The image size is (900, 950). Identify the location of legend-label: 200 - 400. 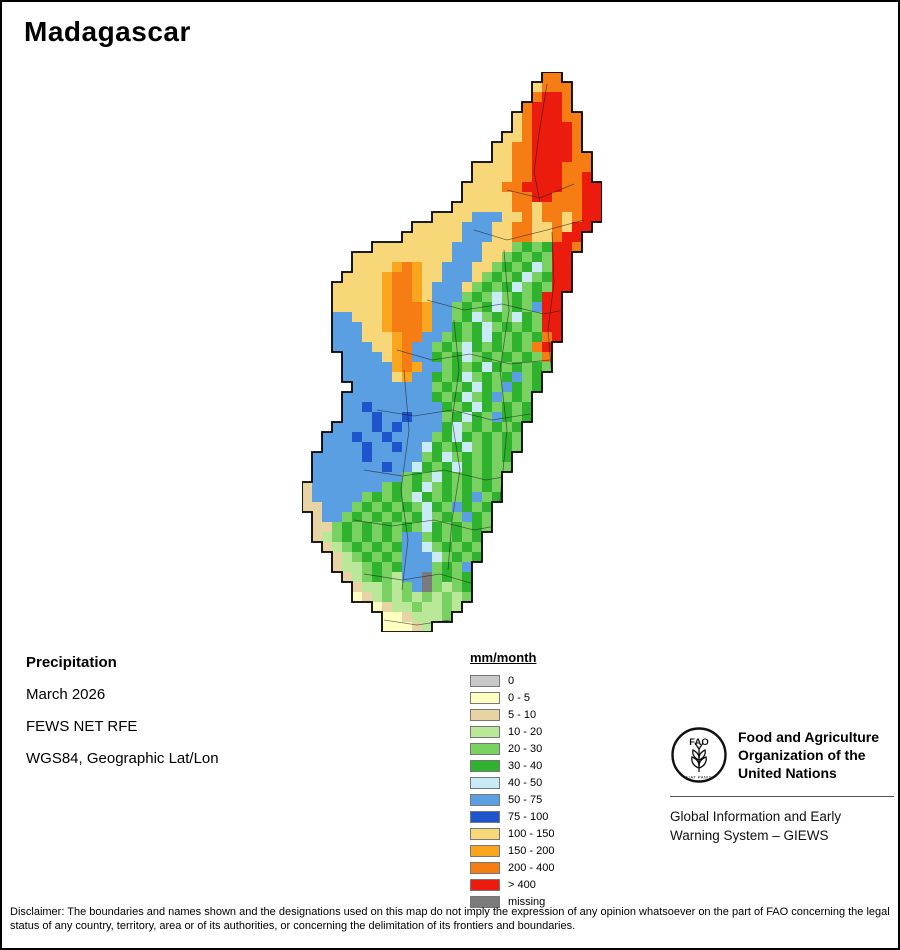
(531, 867).